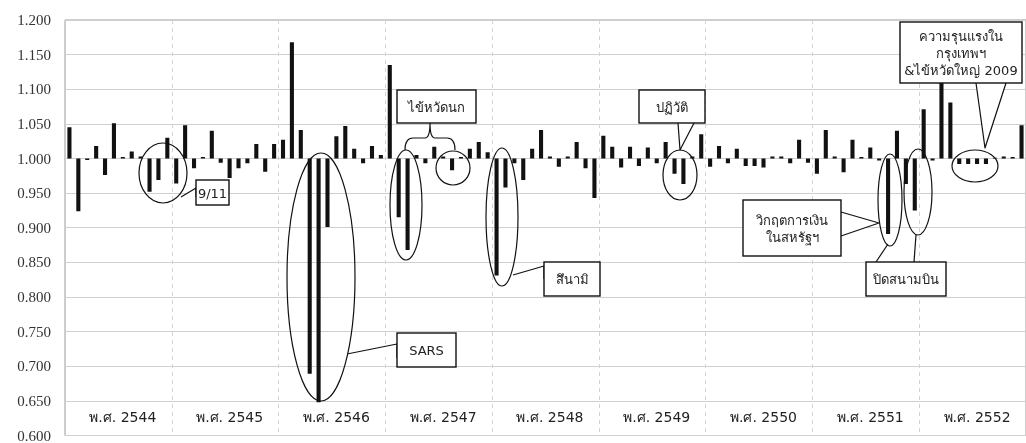 The width and height of the screenshot is (1026, 443). What do you see at coordinates (34, 54) in the screenshot?
I see `y-tick-label: 1.150` at bounding box center [34, 54].